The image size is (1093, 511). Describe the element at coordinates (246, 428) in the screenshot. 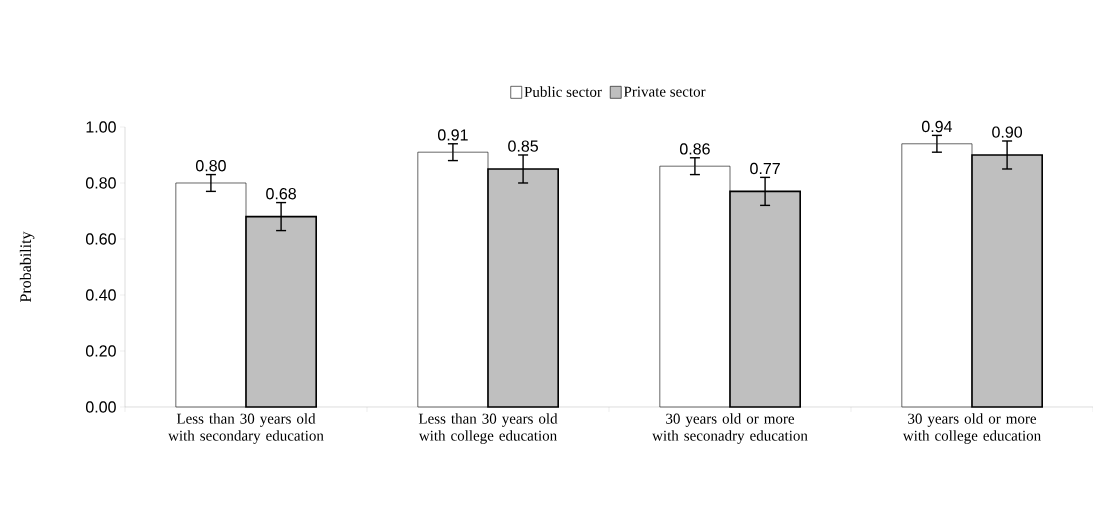

I see `x-tick-label: Less than 30 years old with secondary education` at that location.